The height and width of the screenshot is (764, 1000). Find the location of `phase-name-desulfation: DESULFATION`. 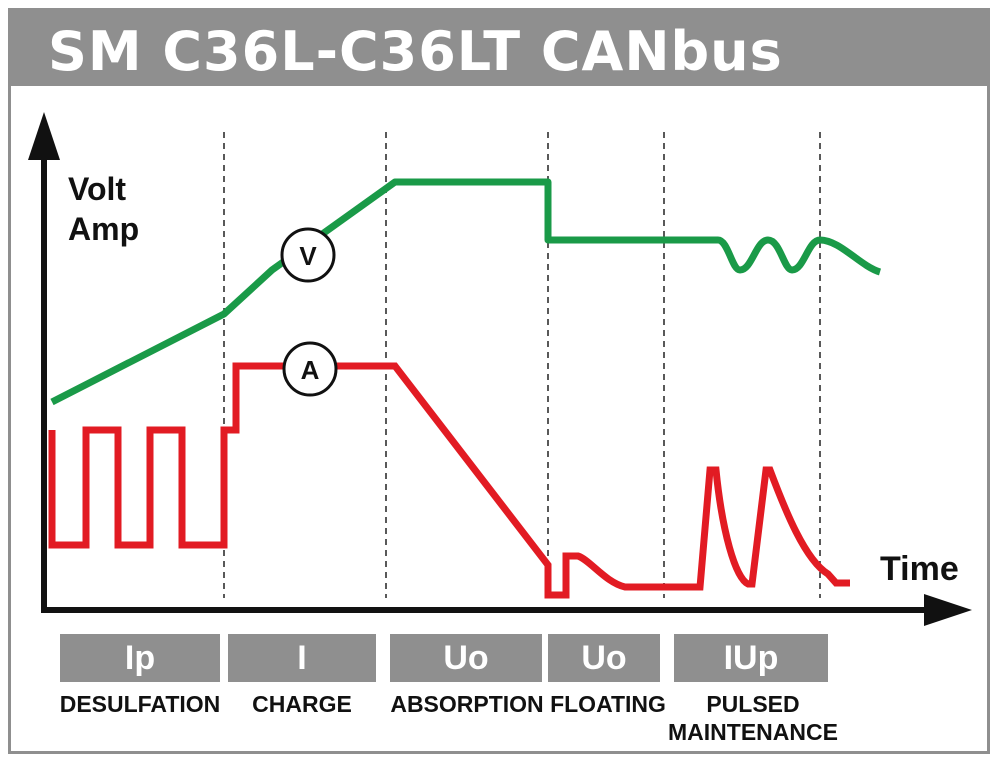

phase-name-desulfation: DESULFATION is located at coordinates (140, 704).